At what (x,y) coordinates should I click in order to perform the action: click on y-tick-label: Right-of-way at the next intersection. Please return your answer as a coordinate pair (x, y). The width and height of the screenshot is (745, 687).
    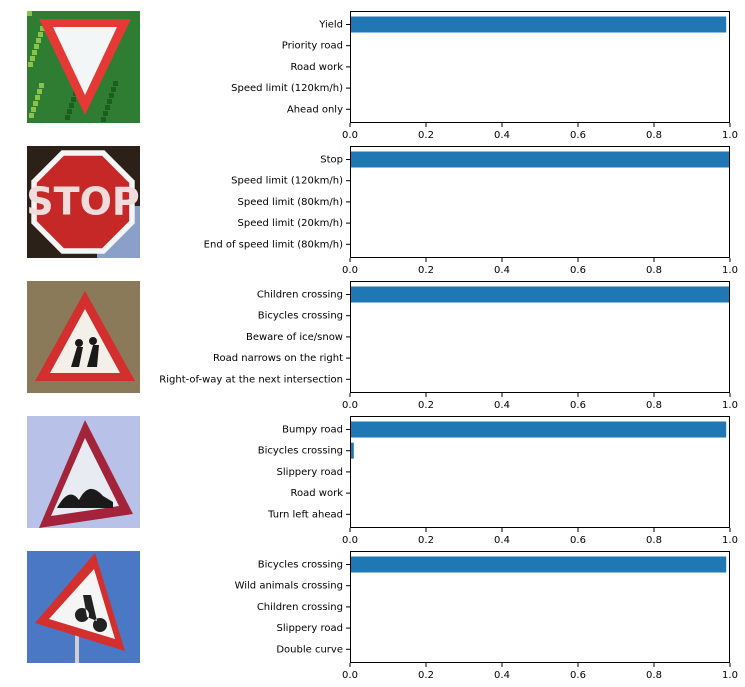
    Looking at the image, I should click on (251, 379).